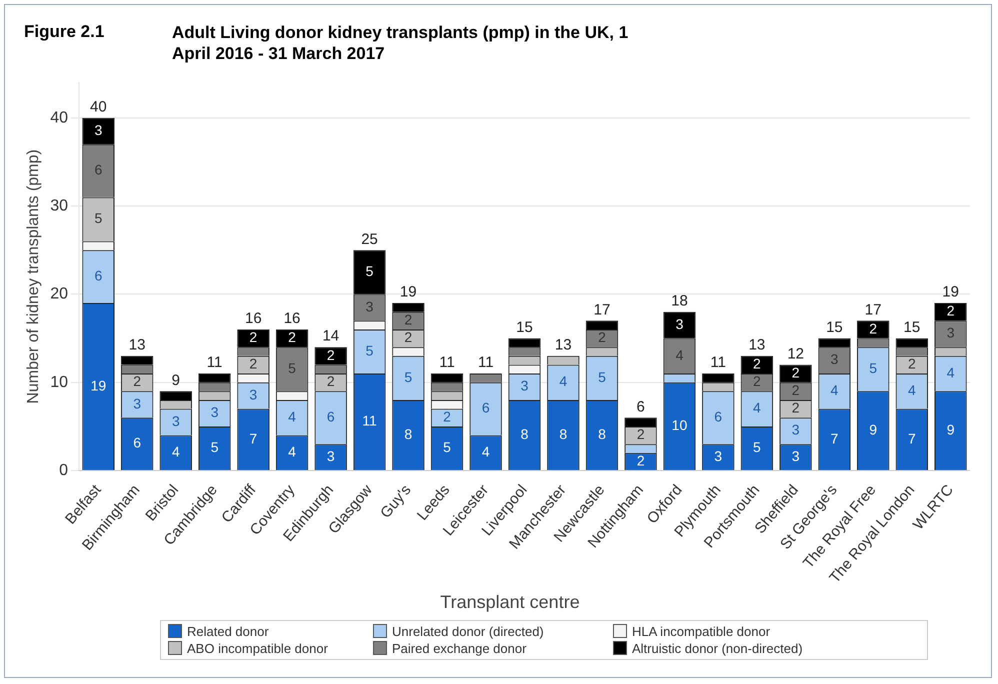 The height and width of the screenshot is (684, 998). Describe the element at coordinates (59, 117) in the screenshot. I see `y-tick-label: 40` at that location.